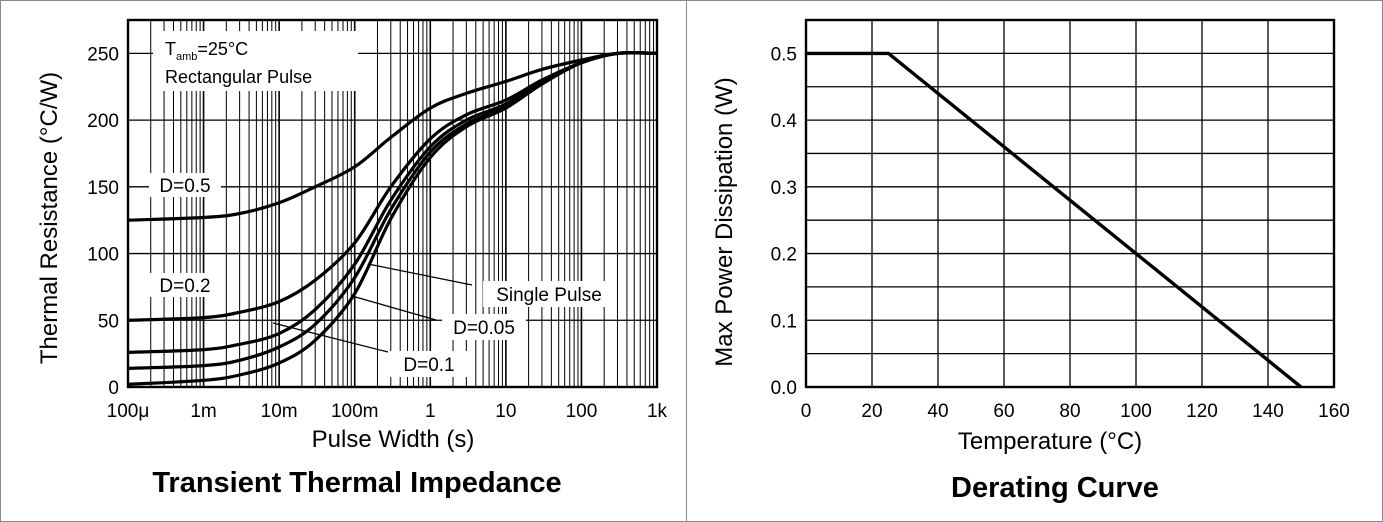  Describe the element at coordinates (356, 483) in the screenshot. I see `left-chart-title: Transient Thermal Impedance` at that location.